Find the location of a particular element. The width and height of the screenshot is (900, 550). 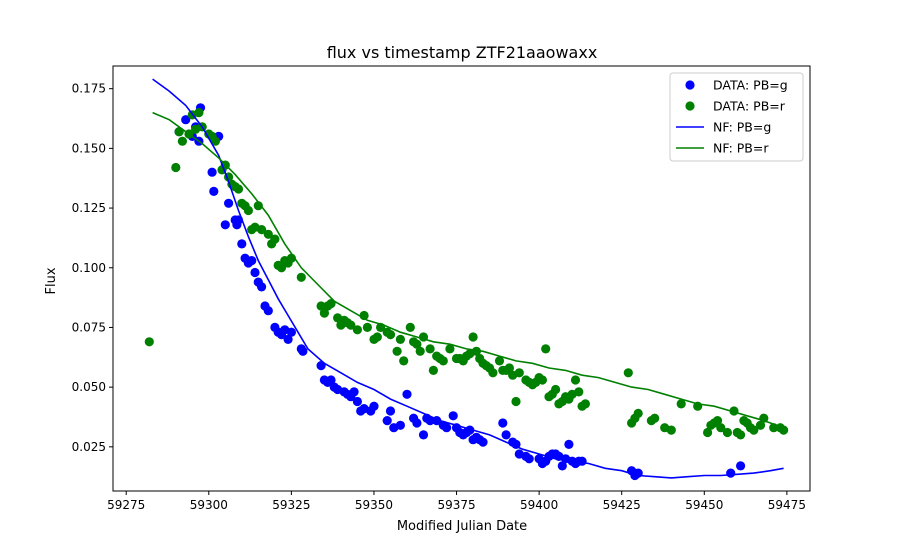

y-tick-label: 0.100 is located at coordinates (89, 268).